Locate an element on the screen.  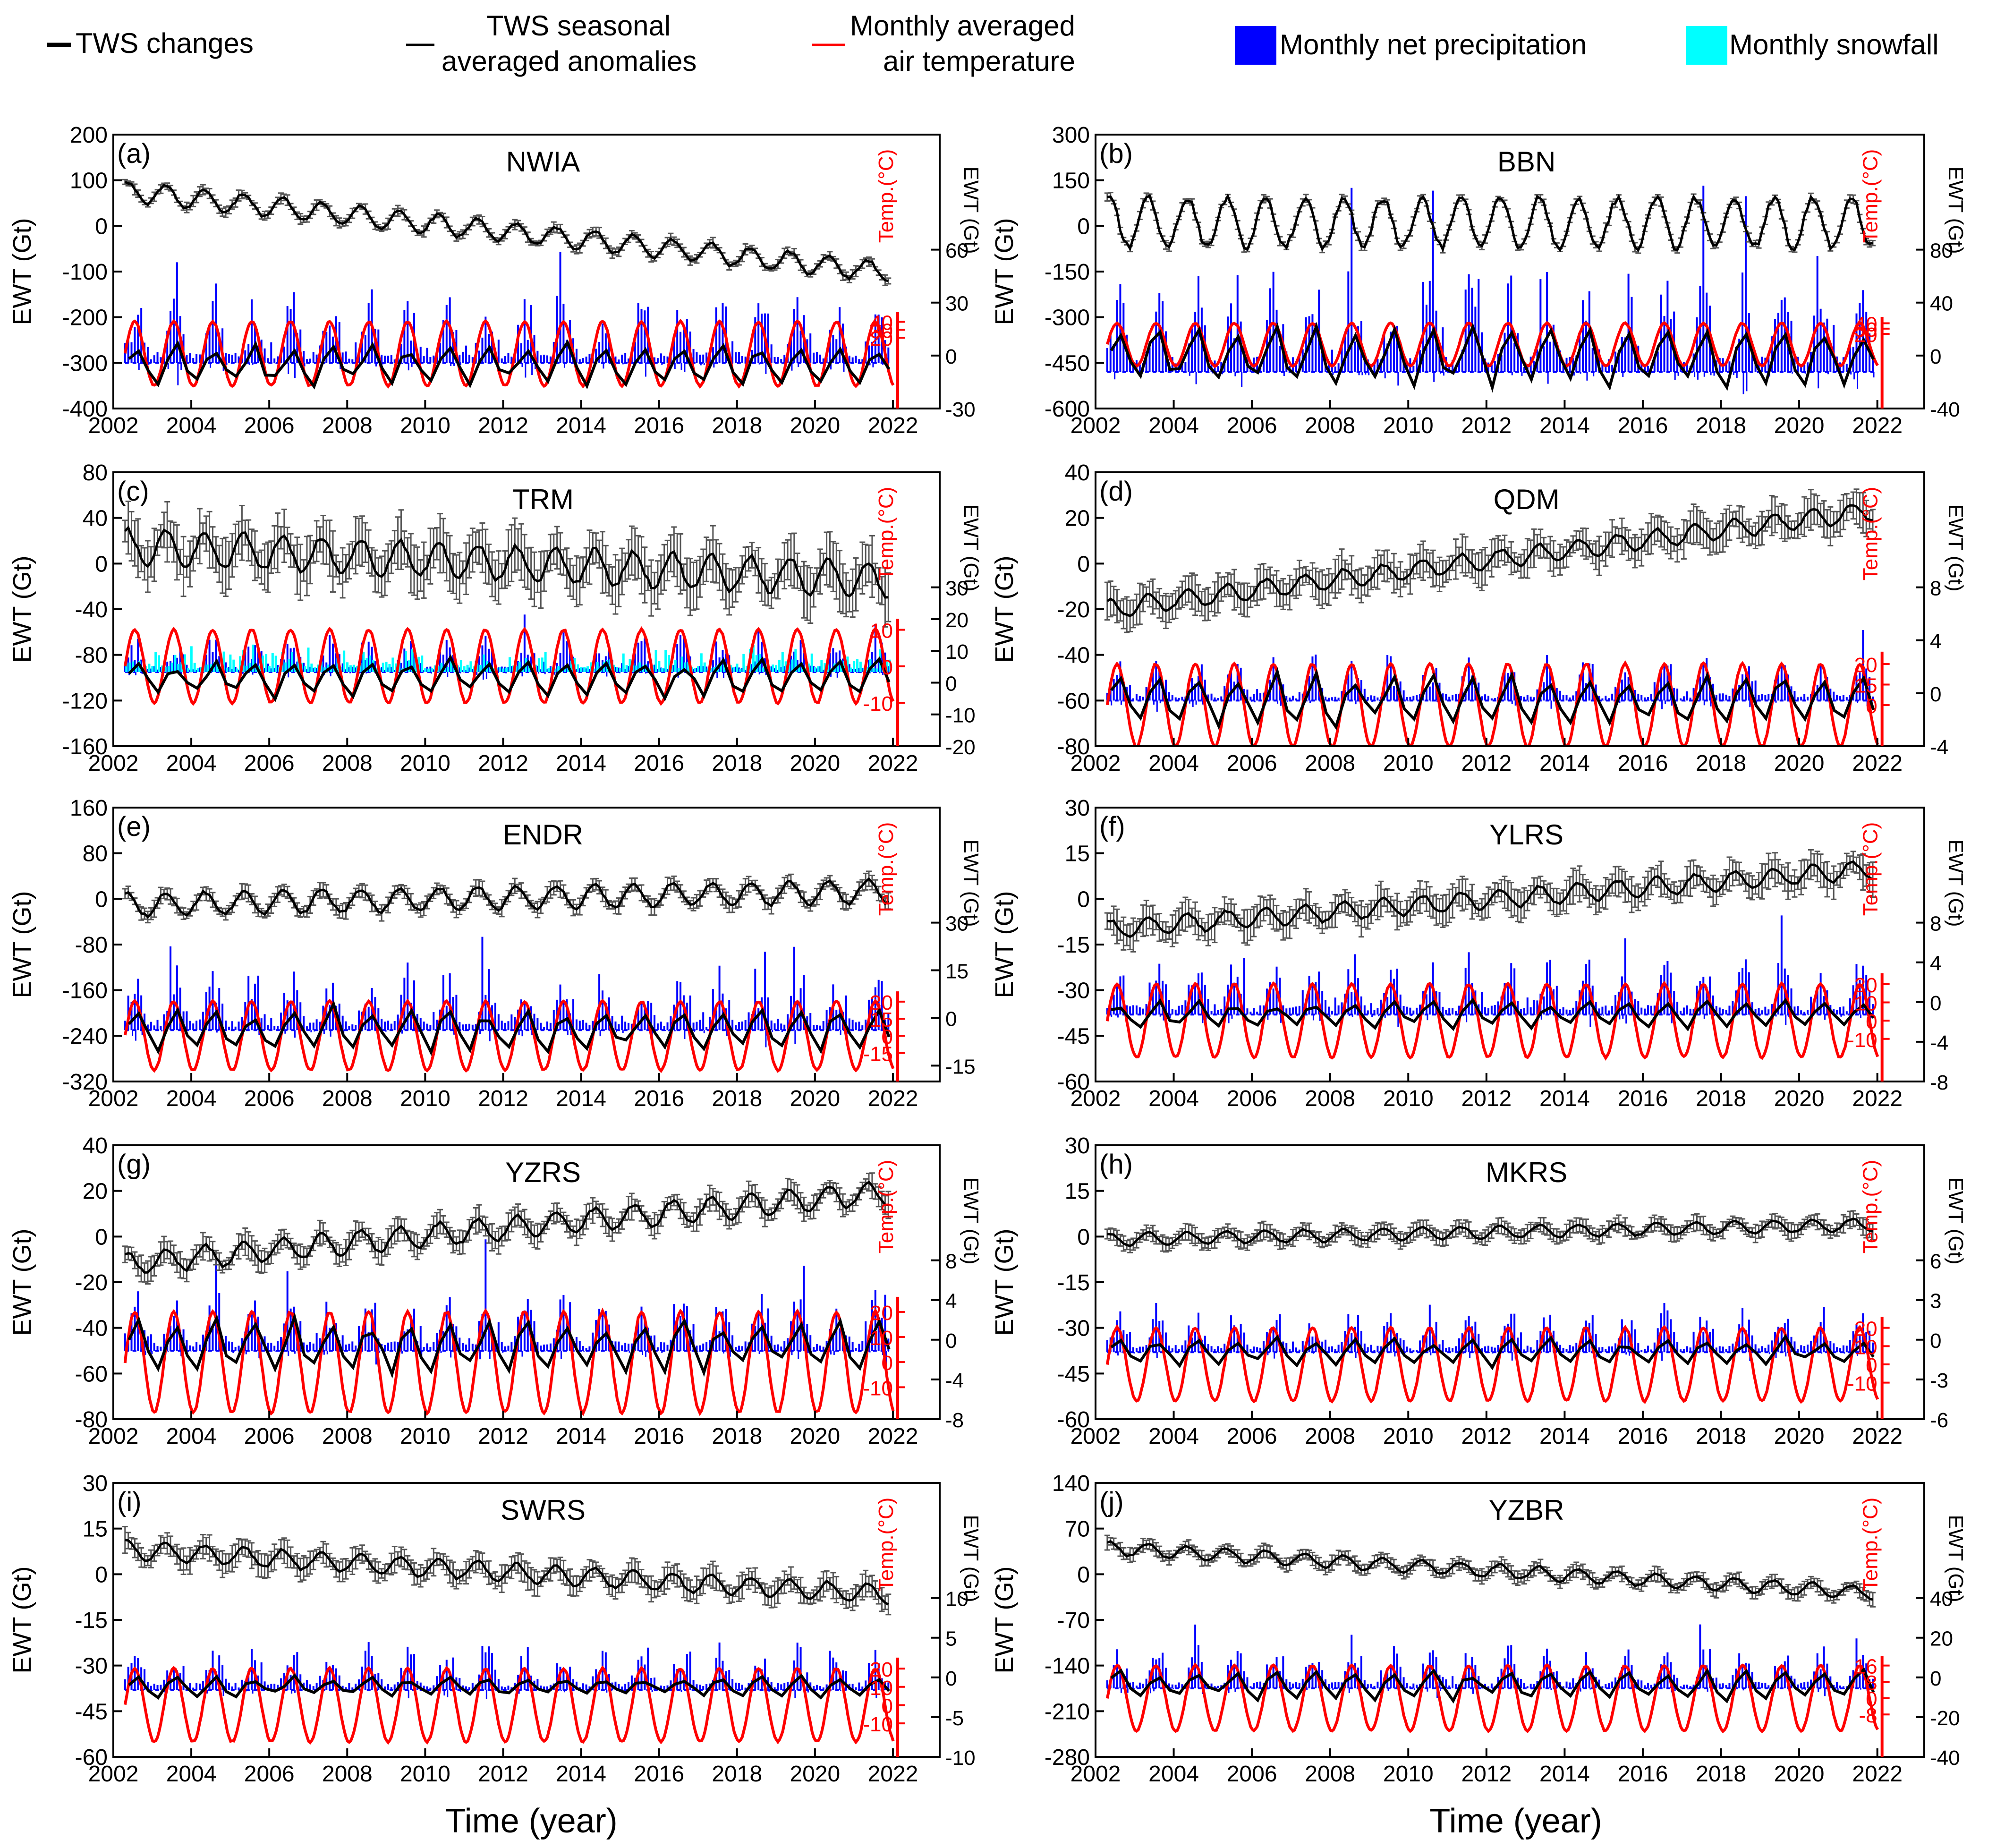
ewt2-tick-label: 8 is located at coordinates (1935, 588).